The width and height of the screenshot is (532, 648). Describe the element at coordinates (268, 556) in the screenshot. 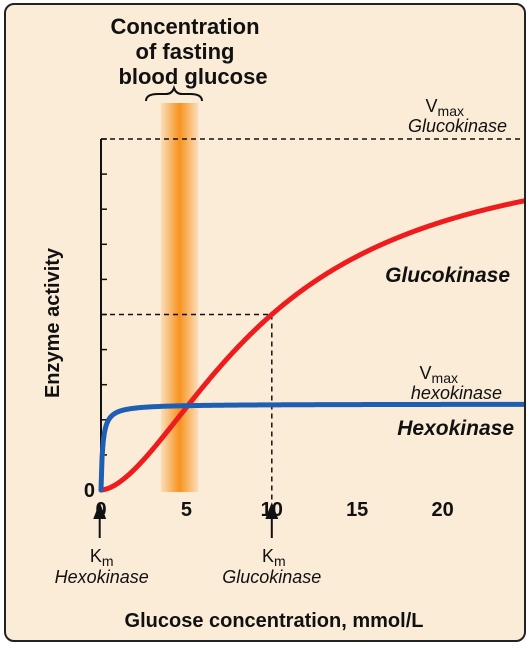

I see `km-gk-k: K` at that location.